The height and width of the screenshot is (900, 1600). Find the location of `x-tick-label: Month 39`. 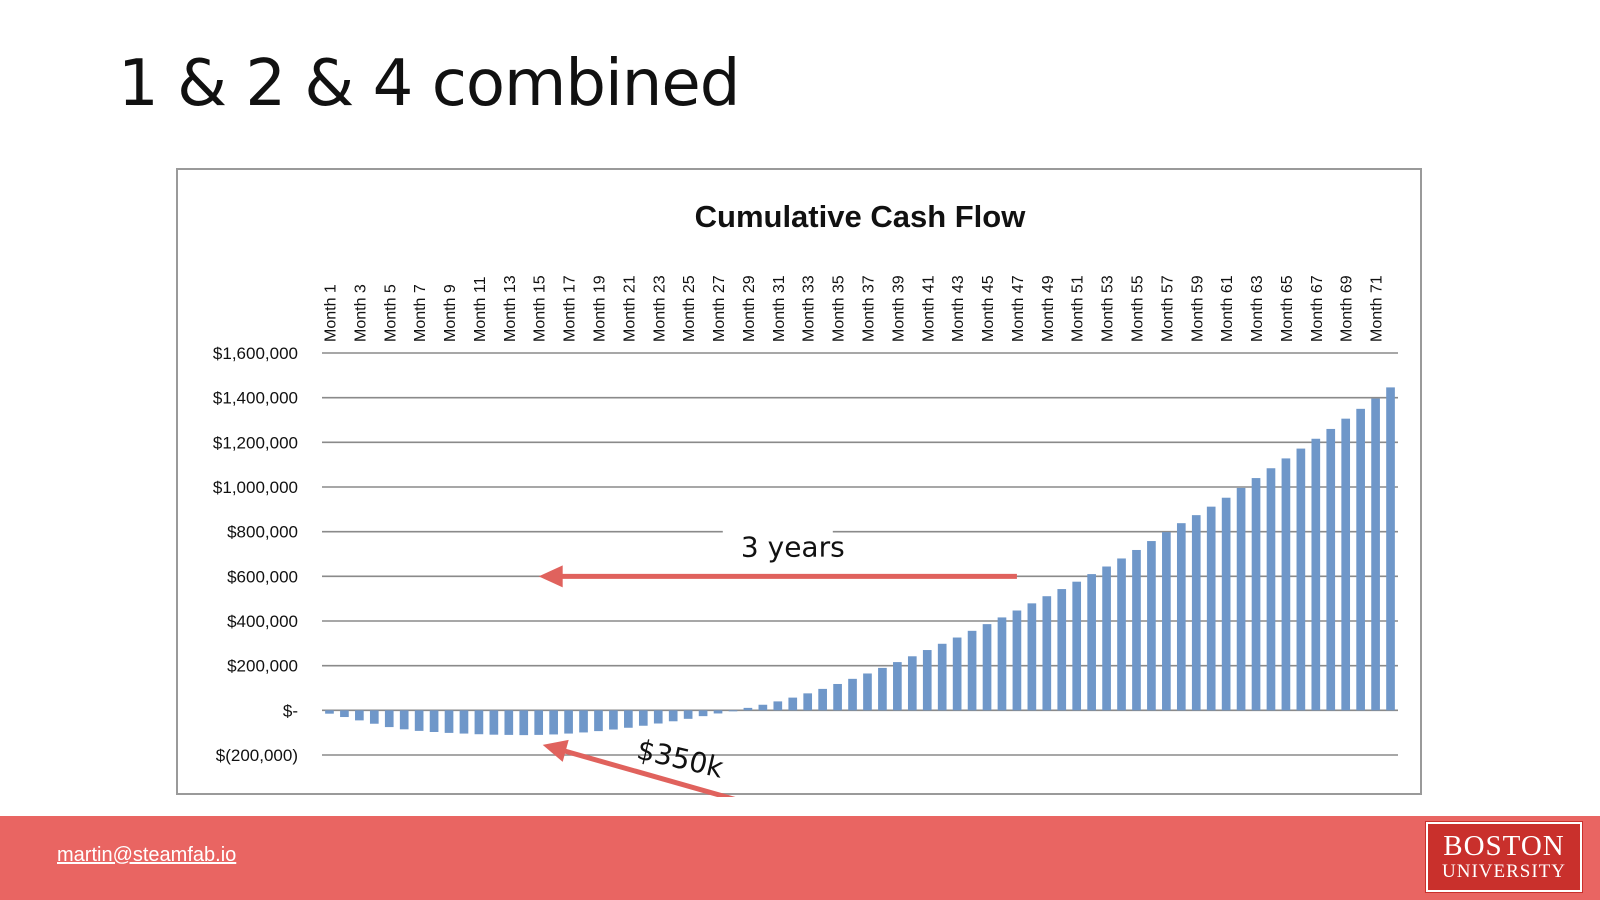

x-tick-label: Month 39 is located at coordinates (898, 308).